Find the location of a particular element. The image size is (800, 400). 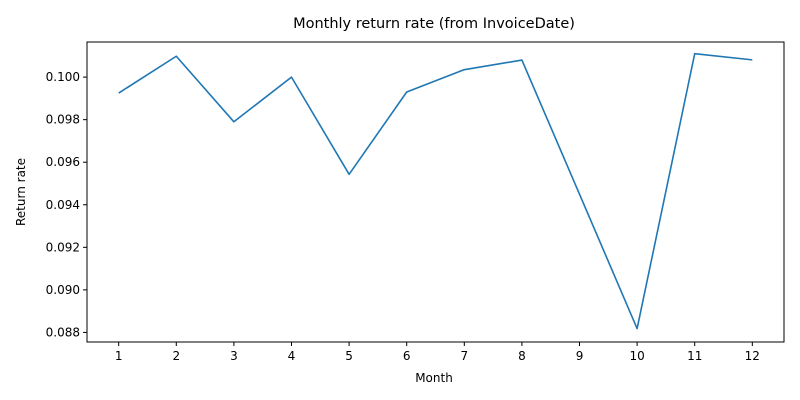

x-tick-label: 2 is located at coordinates (176, 356).